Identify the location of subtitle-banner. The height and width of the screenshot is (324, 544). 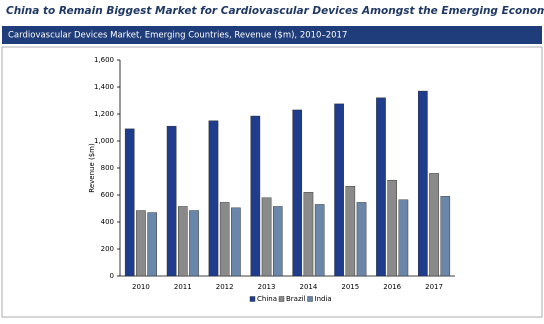
(272, 35).